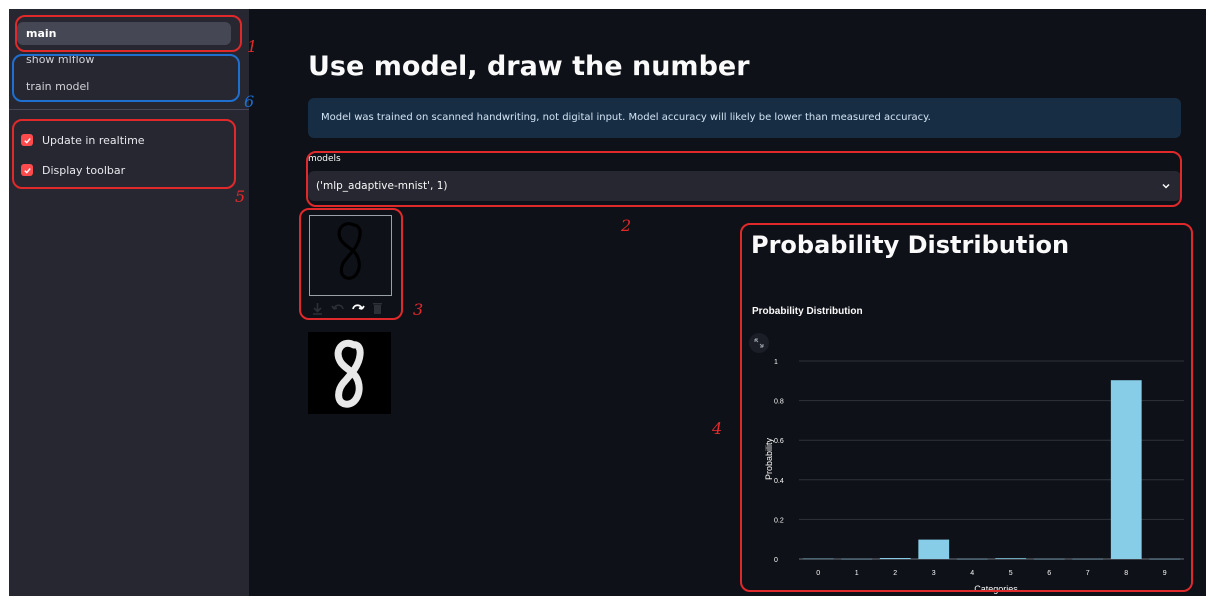 This screenshot has width=1216, height=606. Describe the element at coordinates (357, 308) in the screenshot. I see `redo-icon` at that location.